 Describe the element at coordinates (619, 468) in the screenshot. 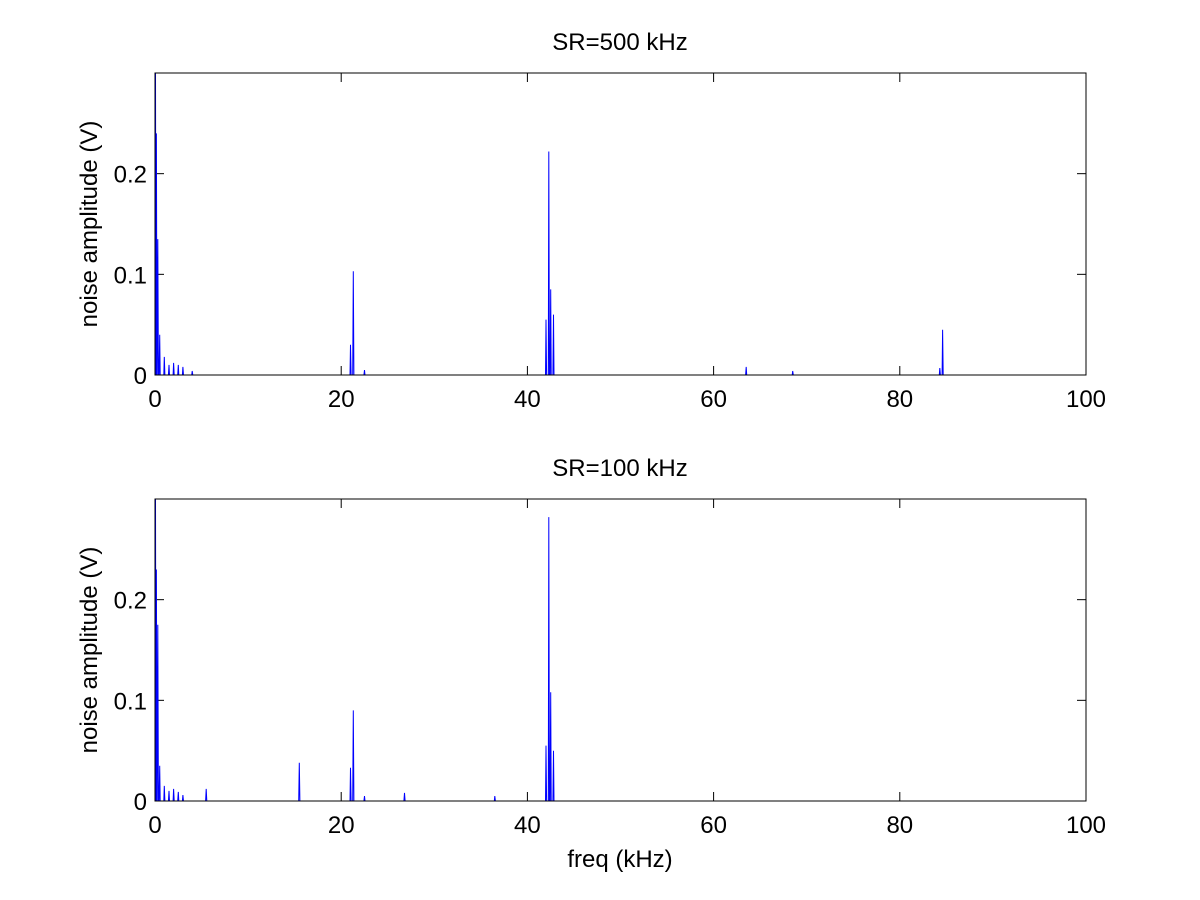

I see `subplot-title: SR=100 kHz` at that location.